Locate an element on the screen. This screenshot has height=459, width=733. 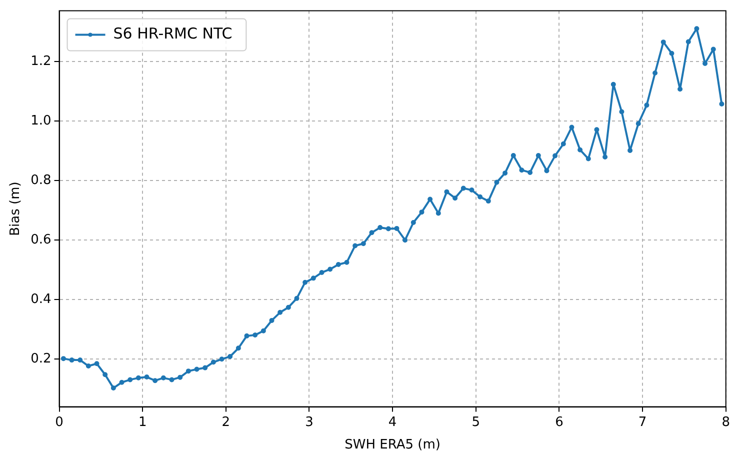
x-tick-label: 3 is located at coordinates (309, 422).